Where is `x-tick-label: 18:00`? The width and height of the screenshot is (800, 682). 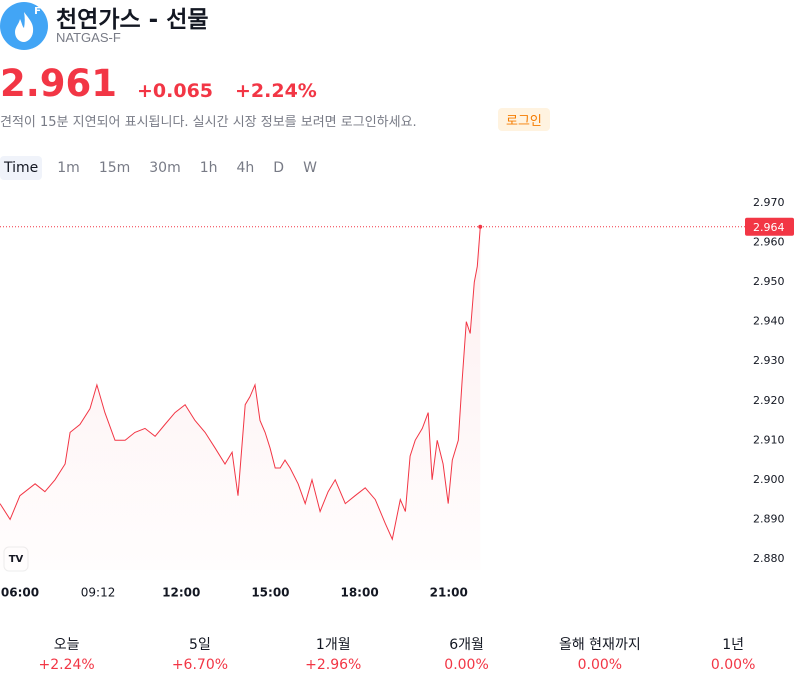 x-tick-label: 18:00 is located at coordinates (359, 593).